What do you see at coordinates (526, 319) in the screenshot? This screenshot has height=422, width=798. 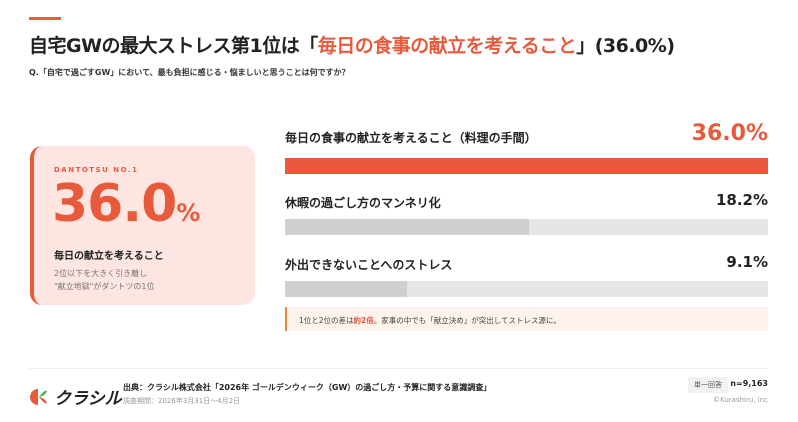 I see `insight-note: 1位と2位の差は約2倍。家事の中でも「献立決め」が突出してストレス源に。` at bounding box center [526, 319].